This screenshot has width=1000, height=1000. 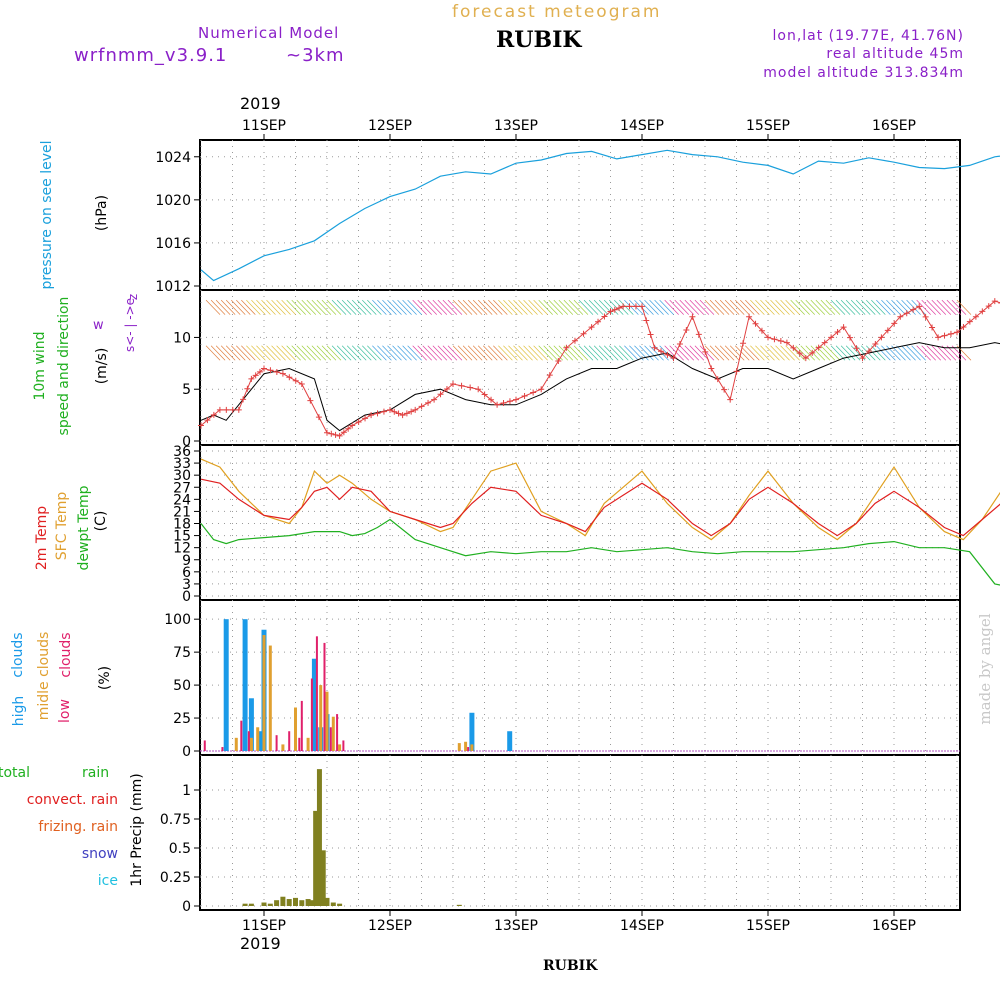 I want to click on station-title: RUBIK, so click(x=539, y=40).